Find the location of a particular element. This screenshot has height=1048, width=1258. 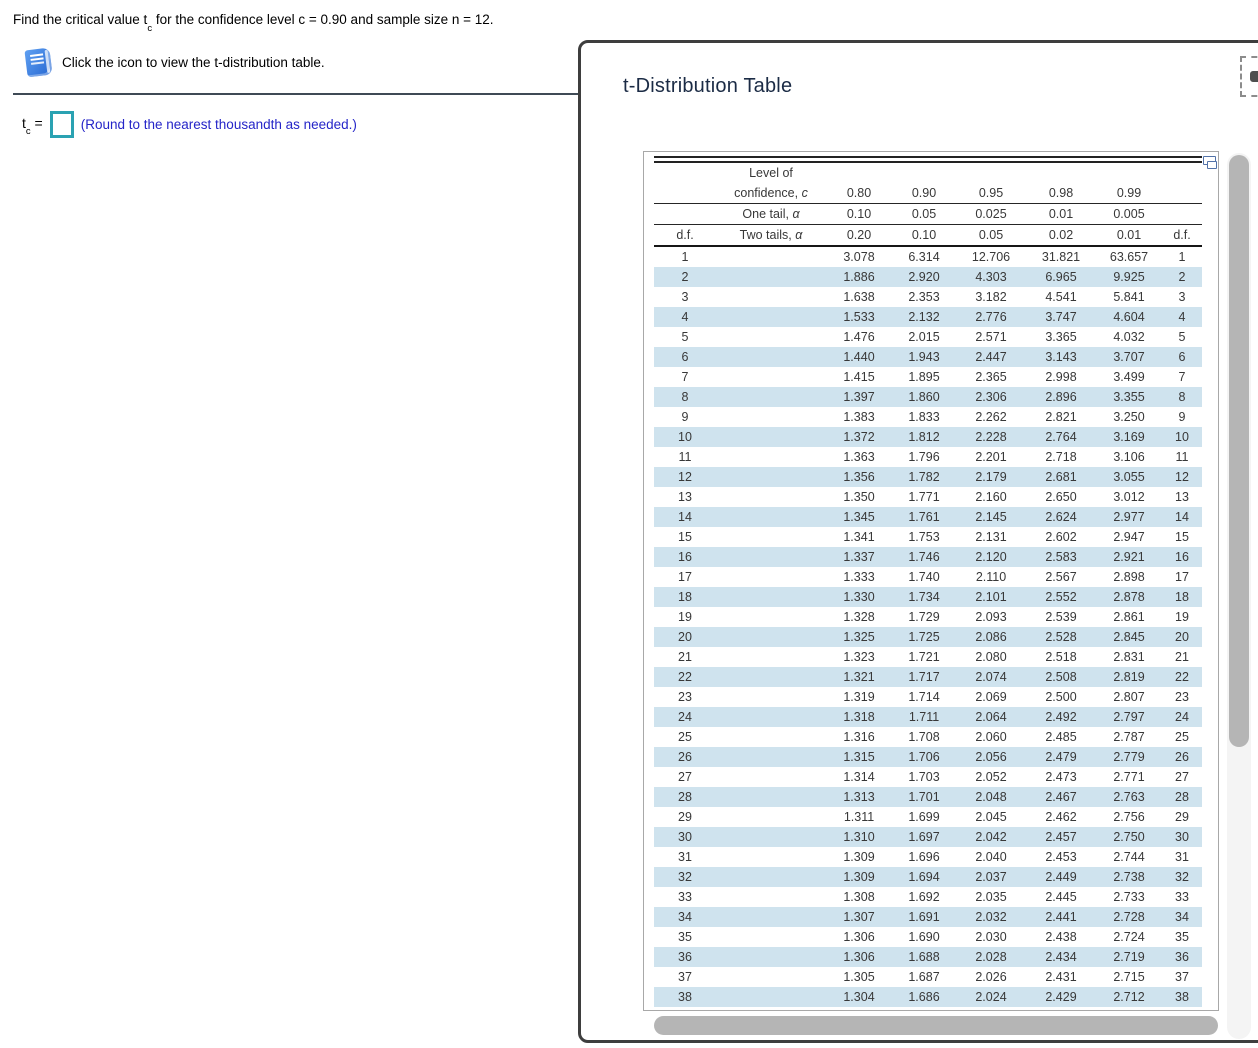

df-right-cell: 6 is located at coordinates (1182, 357).